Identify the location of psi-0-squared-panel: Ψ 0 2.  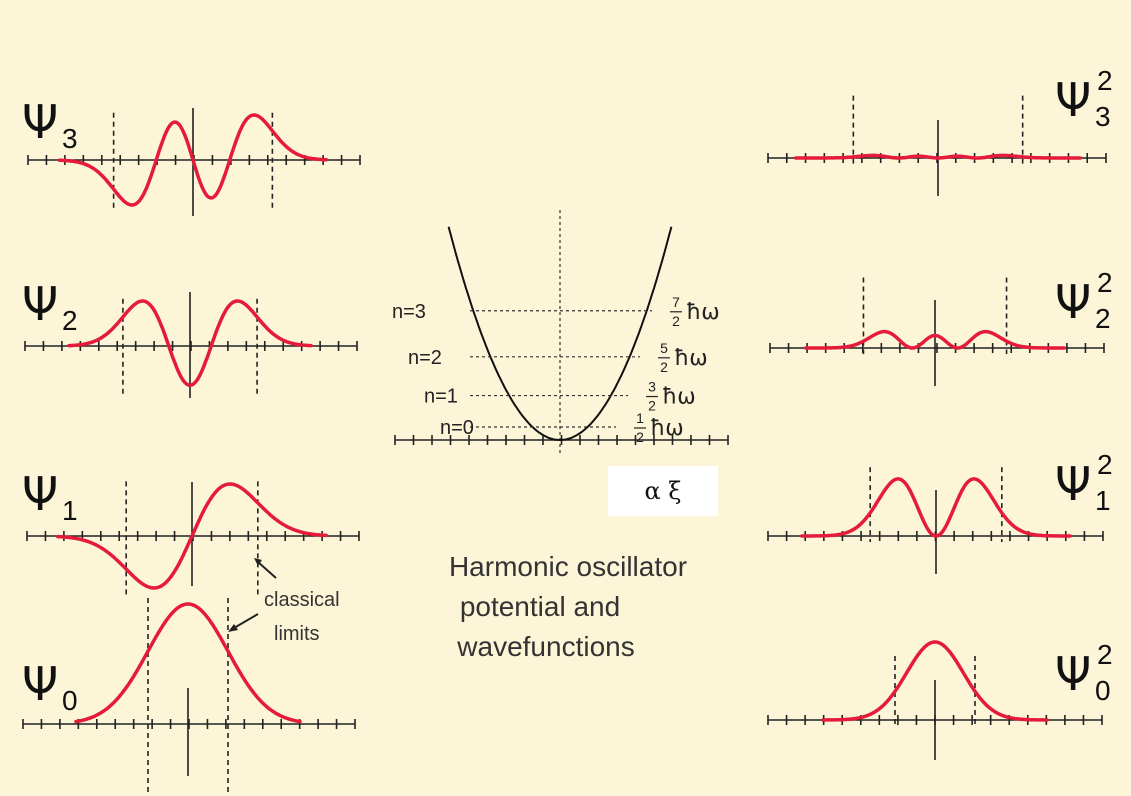
(940, 699).